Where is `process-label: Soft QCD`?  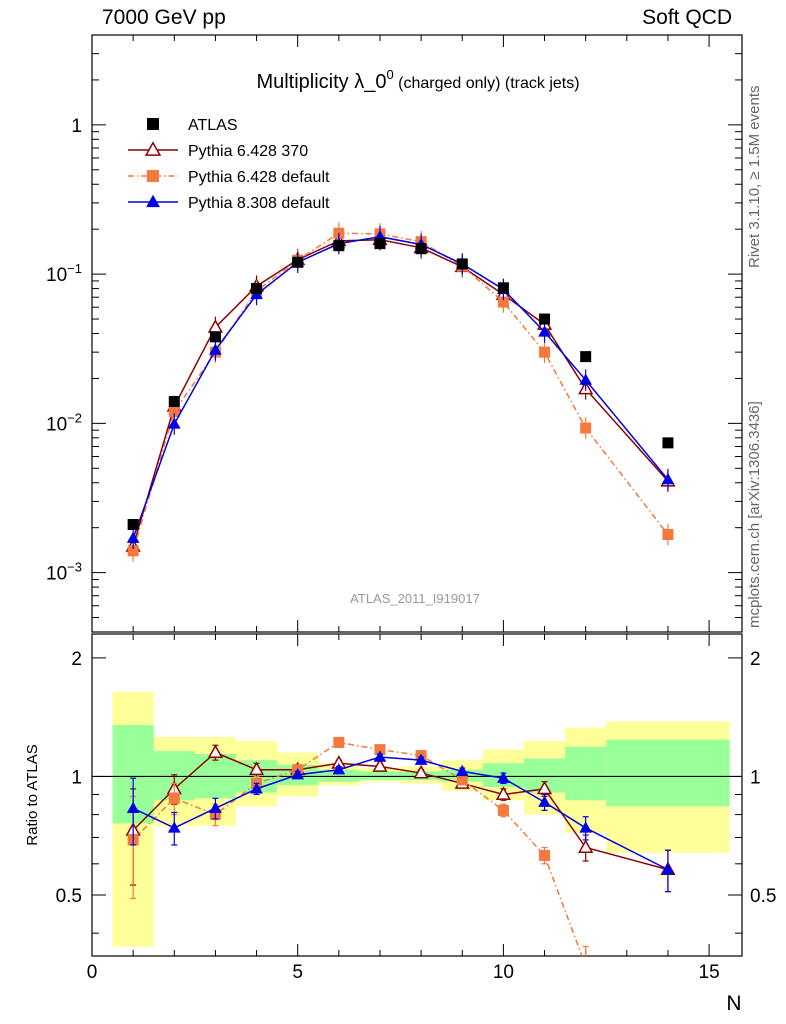 process-label: Soft QCD is located at coordinates (687, 17).